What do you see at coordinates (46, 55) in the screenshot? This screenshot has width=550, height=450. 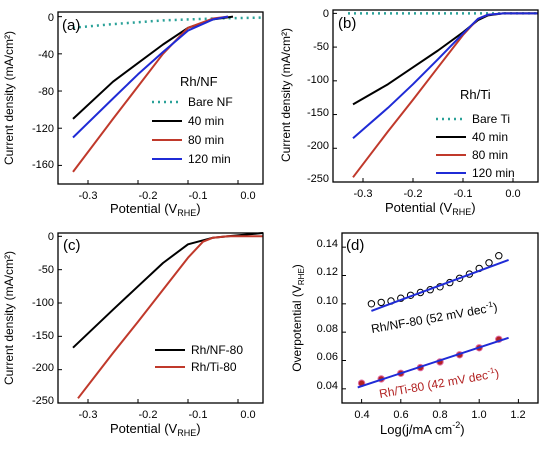 I see `panel-a-ytick-label: -40` at bounding box center [46, 55].